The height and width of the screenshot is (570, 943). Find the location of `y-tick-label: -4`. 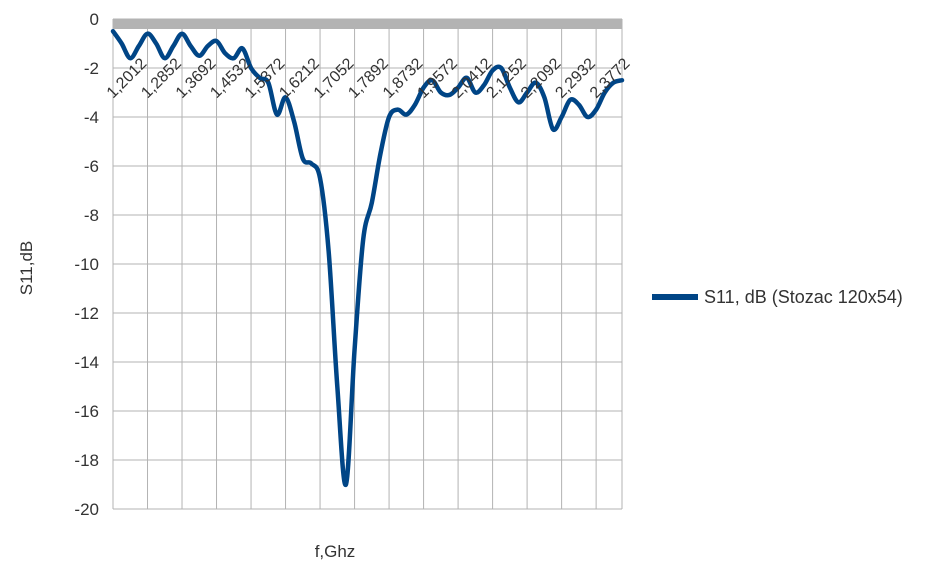

y-tick-label: -4 is located at coordinates (91, 117).